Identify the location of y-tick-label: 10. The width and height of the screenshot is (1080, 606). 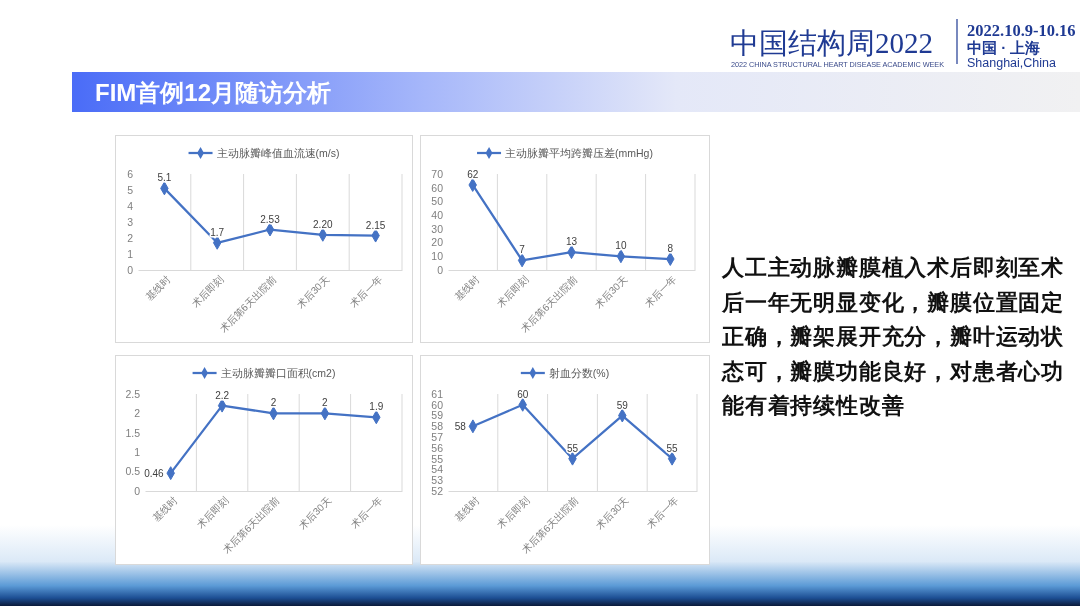
(437, 256).